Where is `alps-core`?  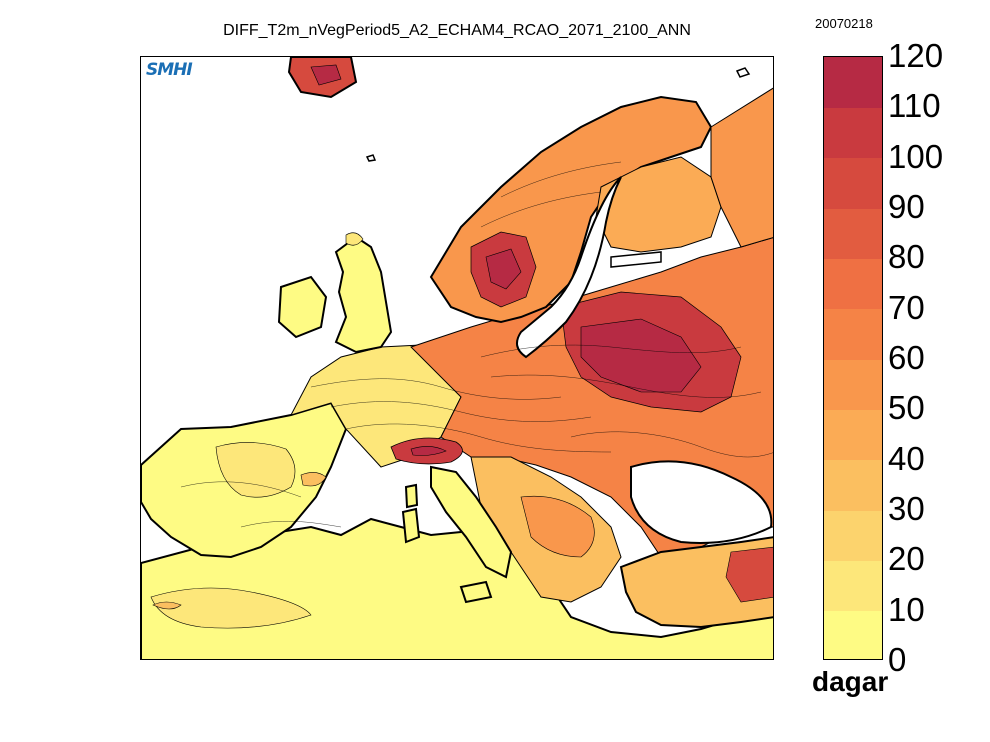
alps-core is located at coordinates (428, 451).